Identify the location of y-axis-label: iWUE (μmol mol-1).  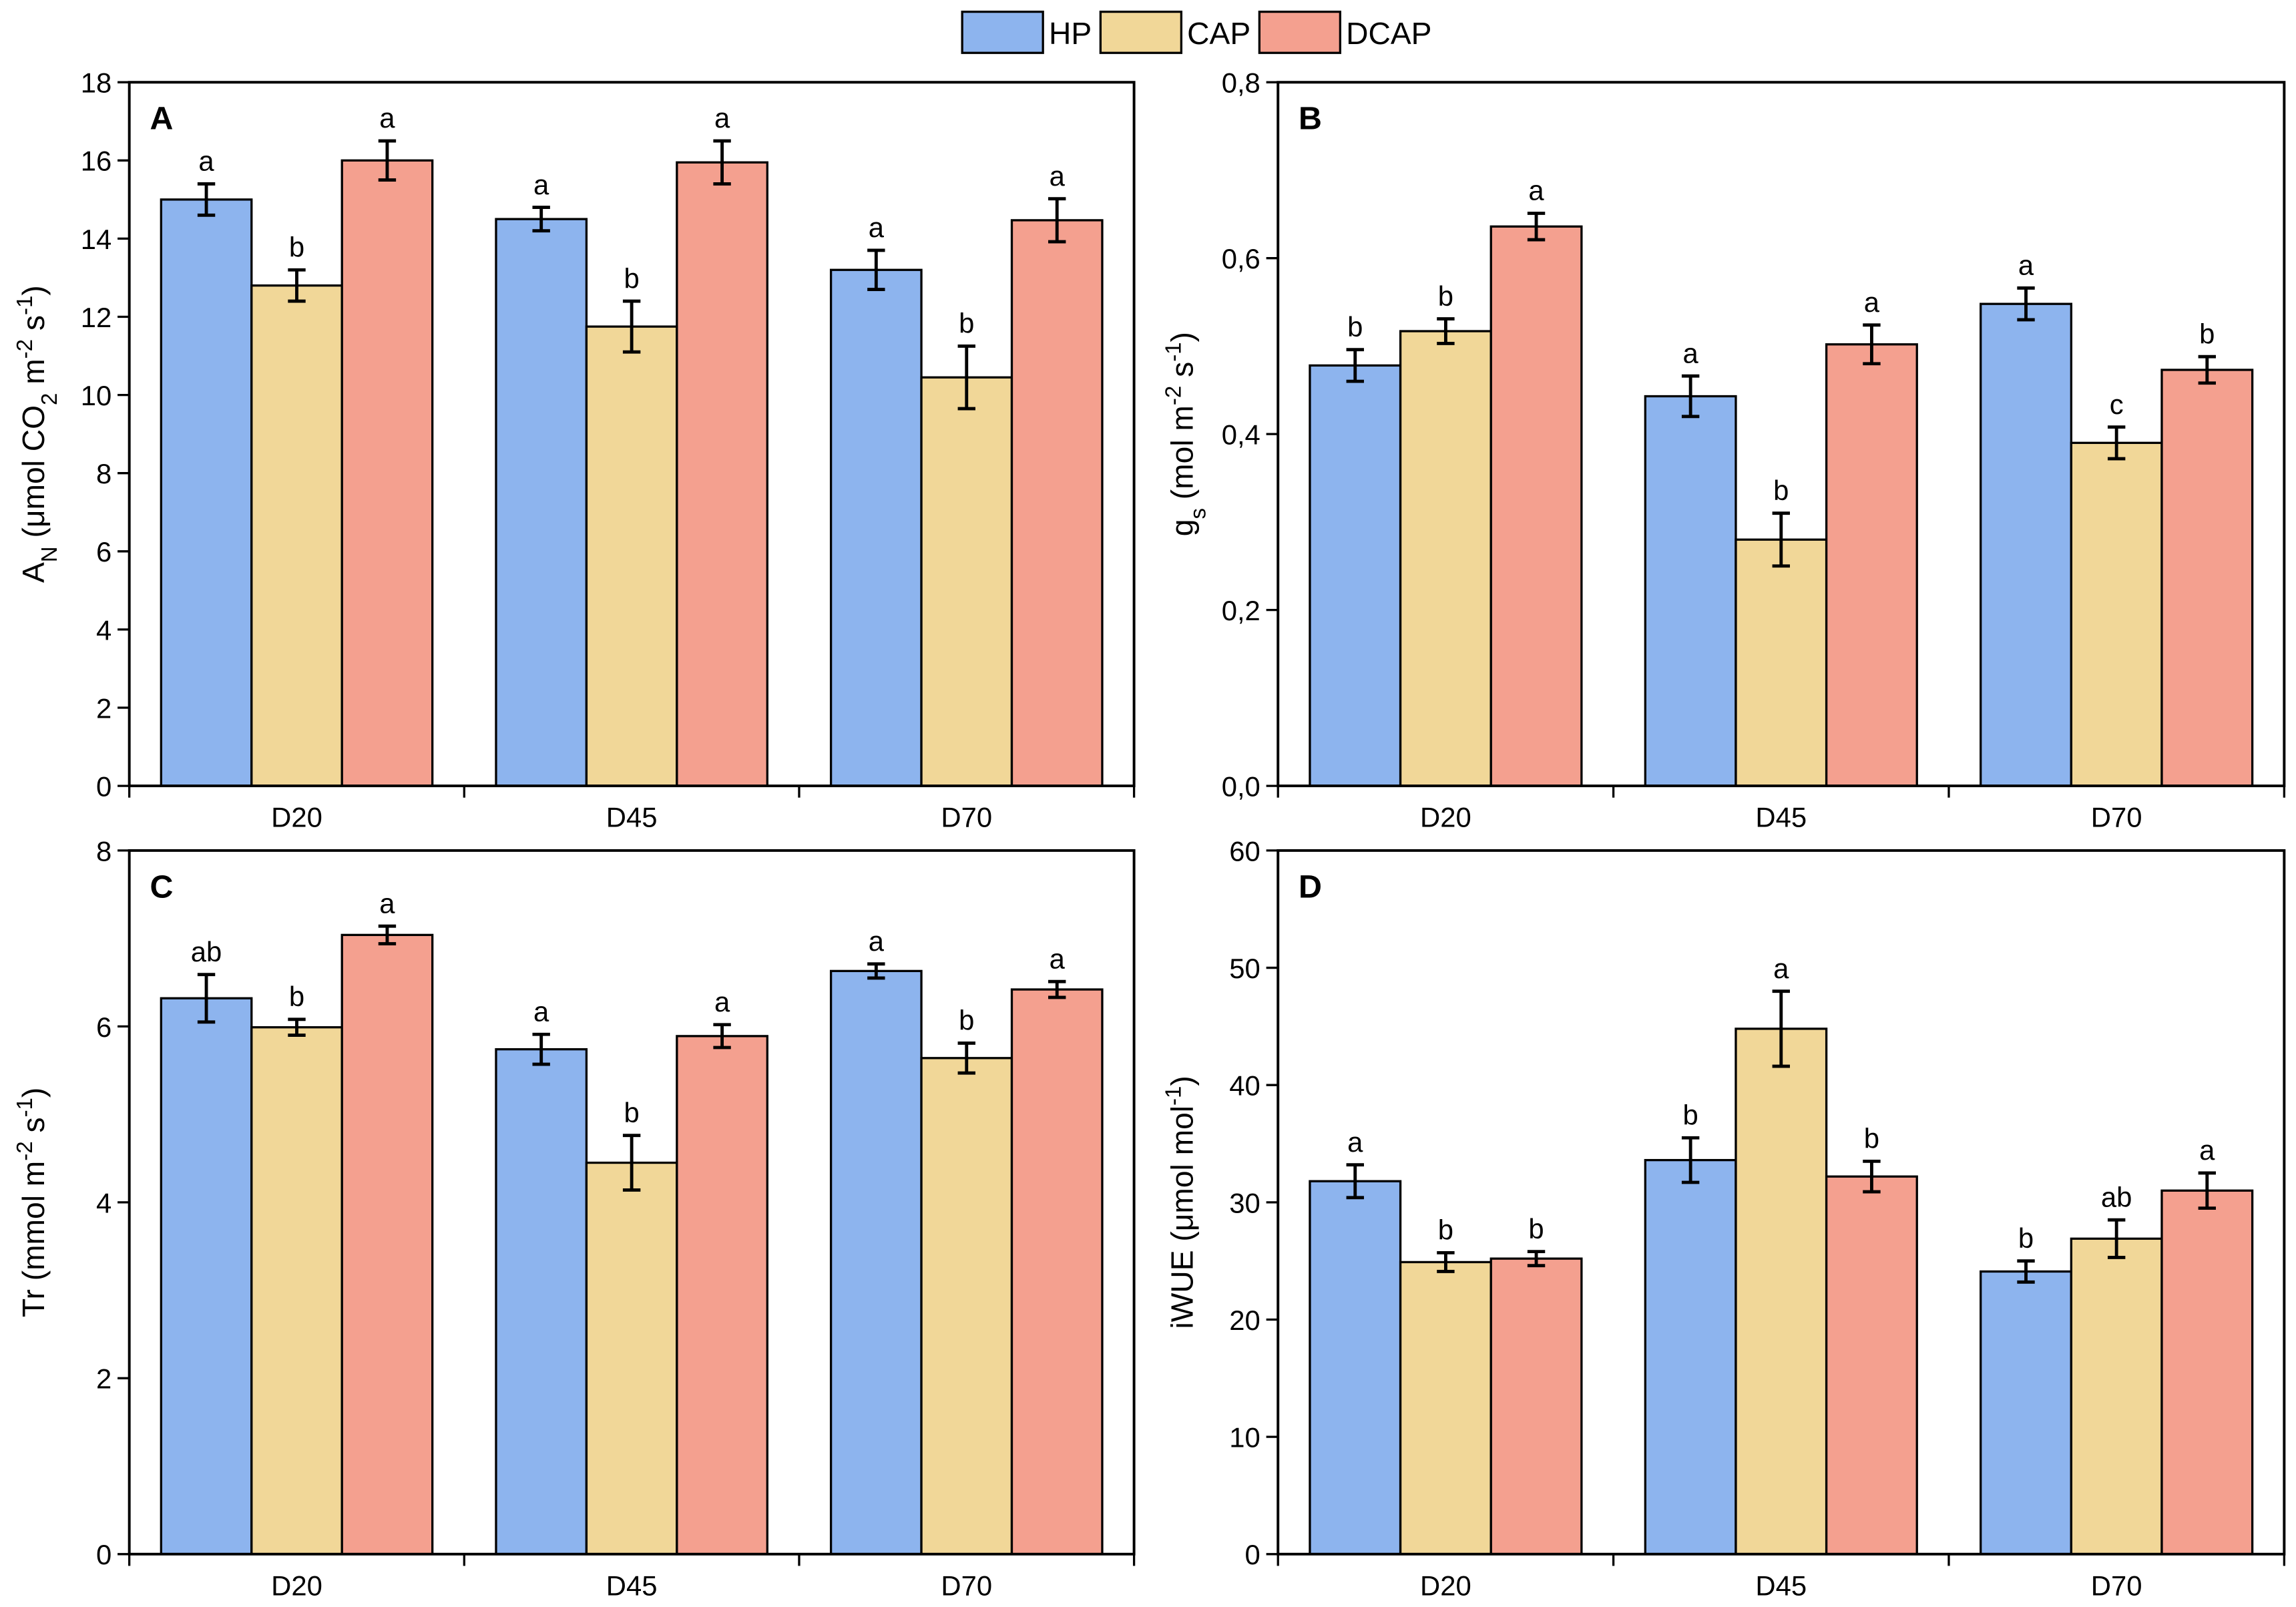
(1179, 1202).